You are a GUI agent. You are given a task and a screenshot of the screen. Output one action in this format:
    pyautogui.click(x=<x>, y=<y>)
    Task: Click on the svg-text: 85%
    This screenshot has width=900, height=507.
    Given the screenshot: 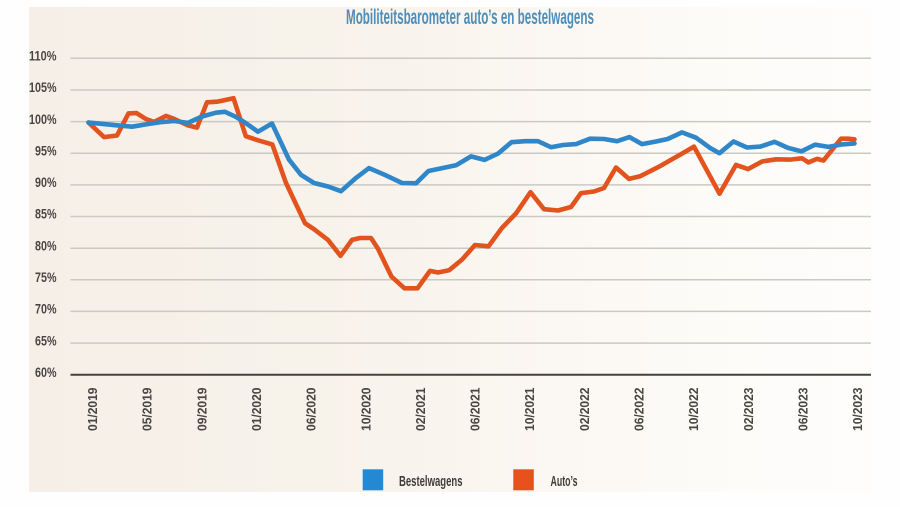 What is the action you would take?
    pyautogui.click(x=46, y=214)
    